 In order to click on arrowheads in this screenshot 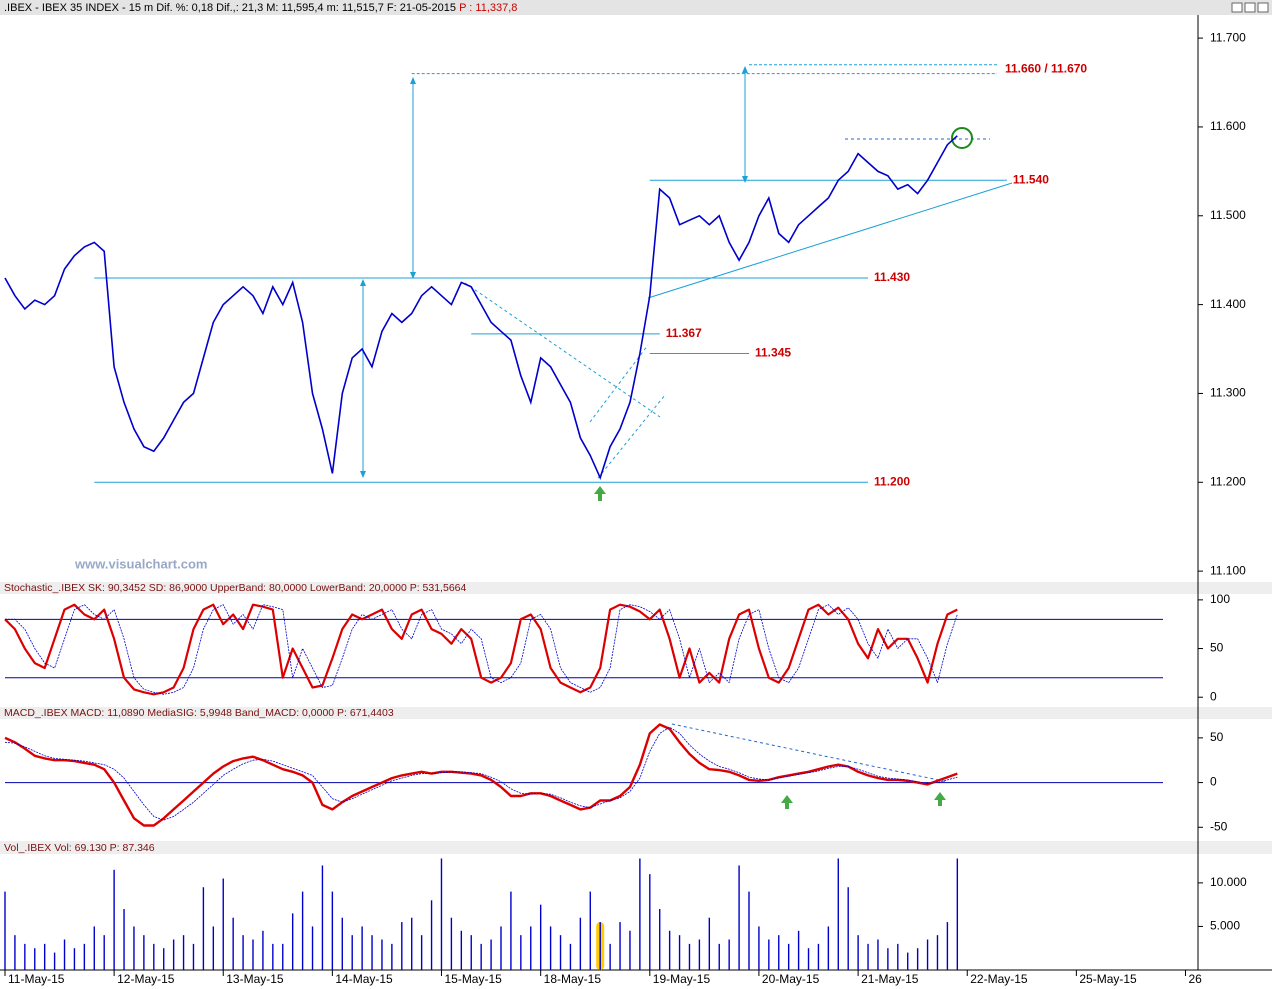, I will do `click(554, 272)`.